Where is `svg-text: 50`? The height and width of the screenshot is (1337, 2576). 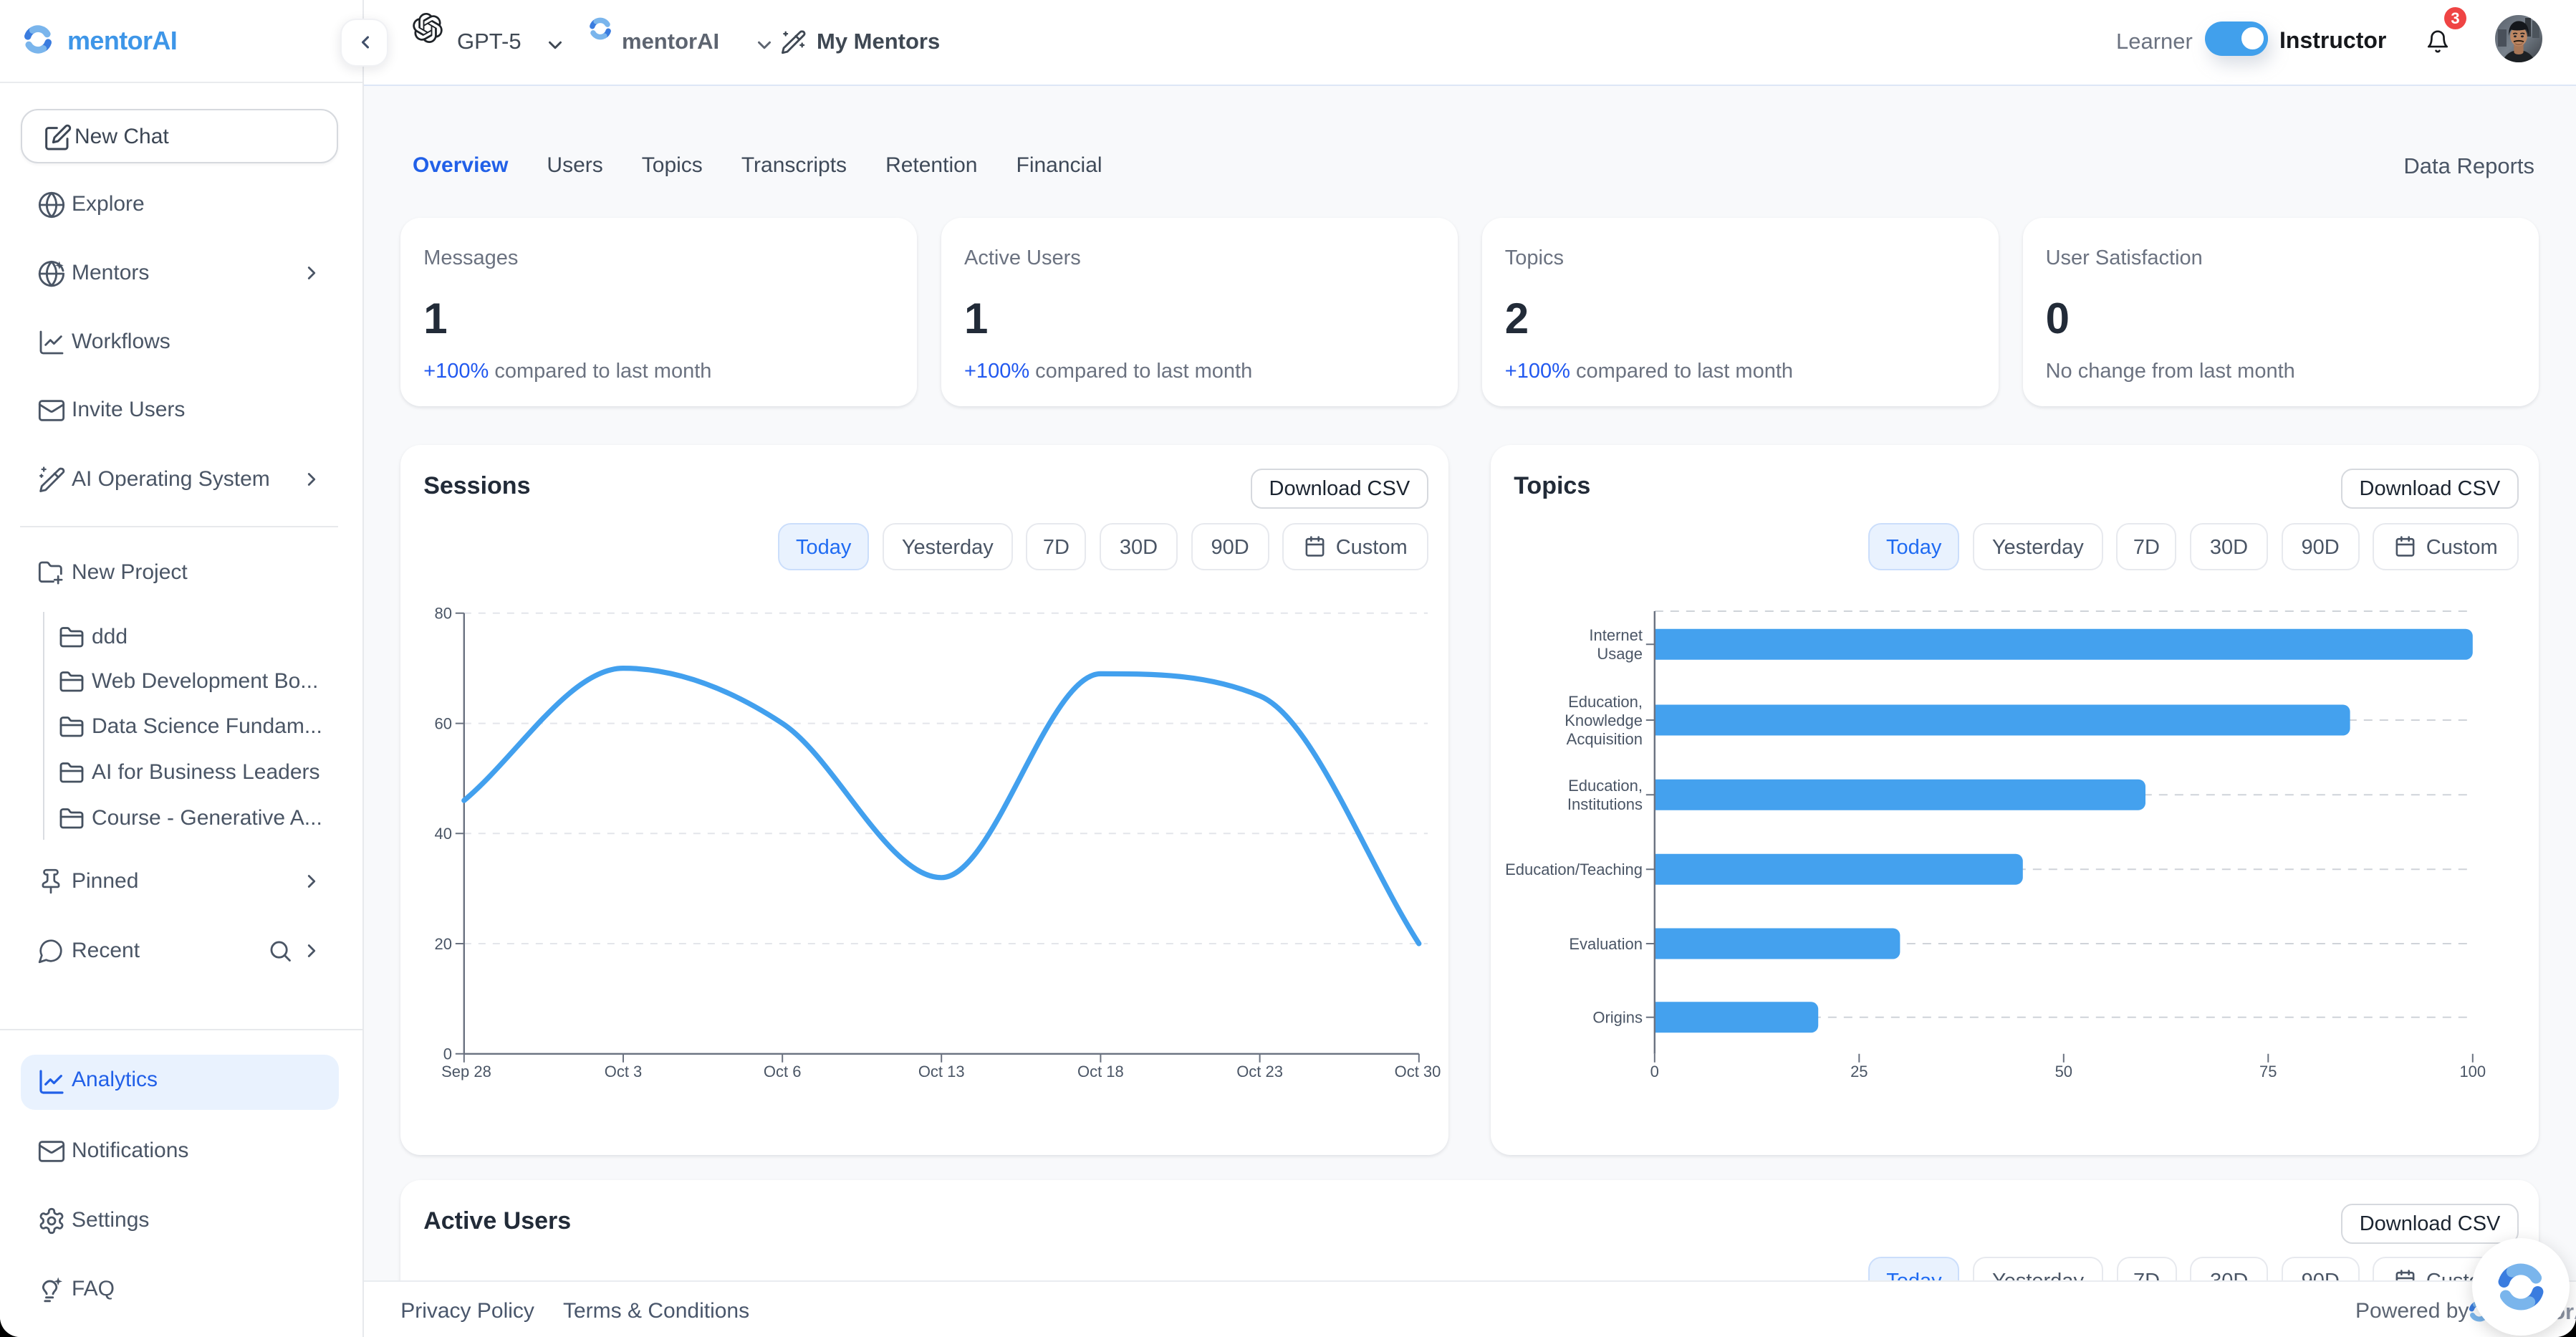
svg-text: 50 is located at coordinates (2063, 1071).